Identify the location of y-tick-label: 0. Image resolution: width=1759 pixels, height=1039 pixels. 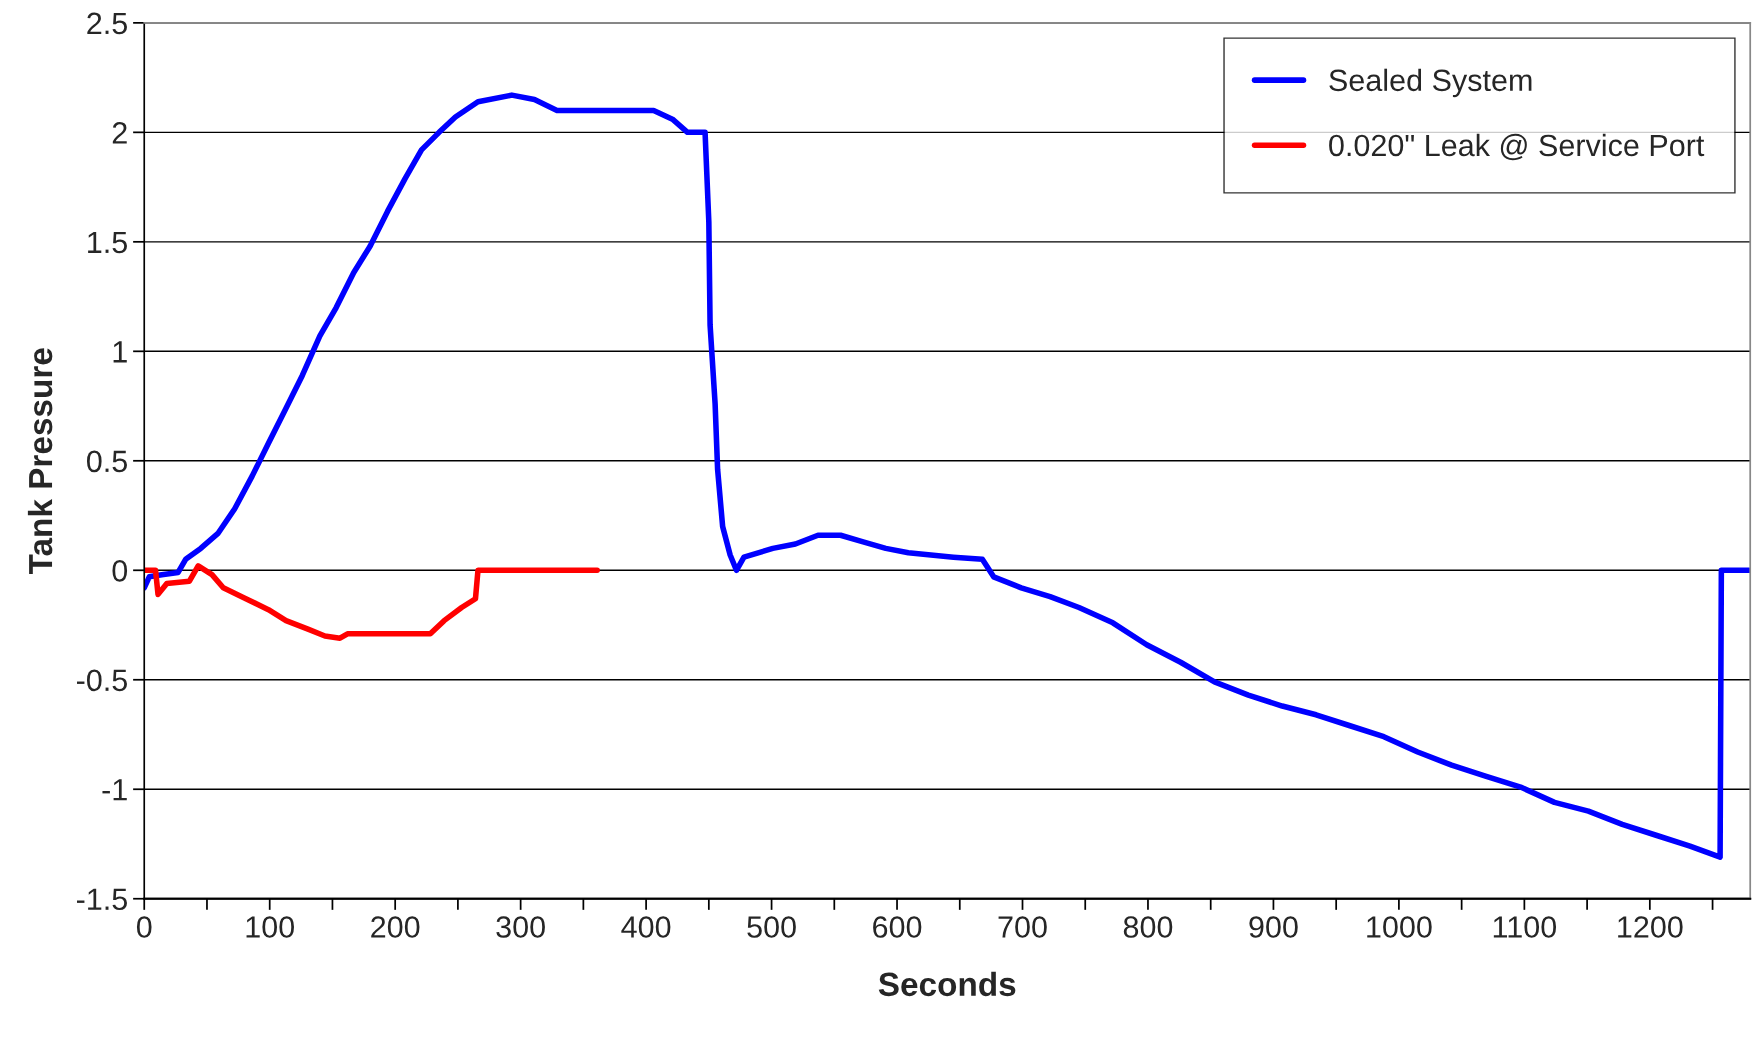
(120, 571).